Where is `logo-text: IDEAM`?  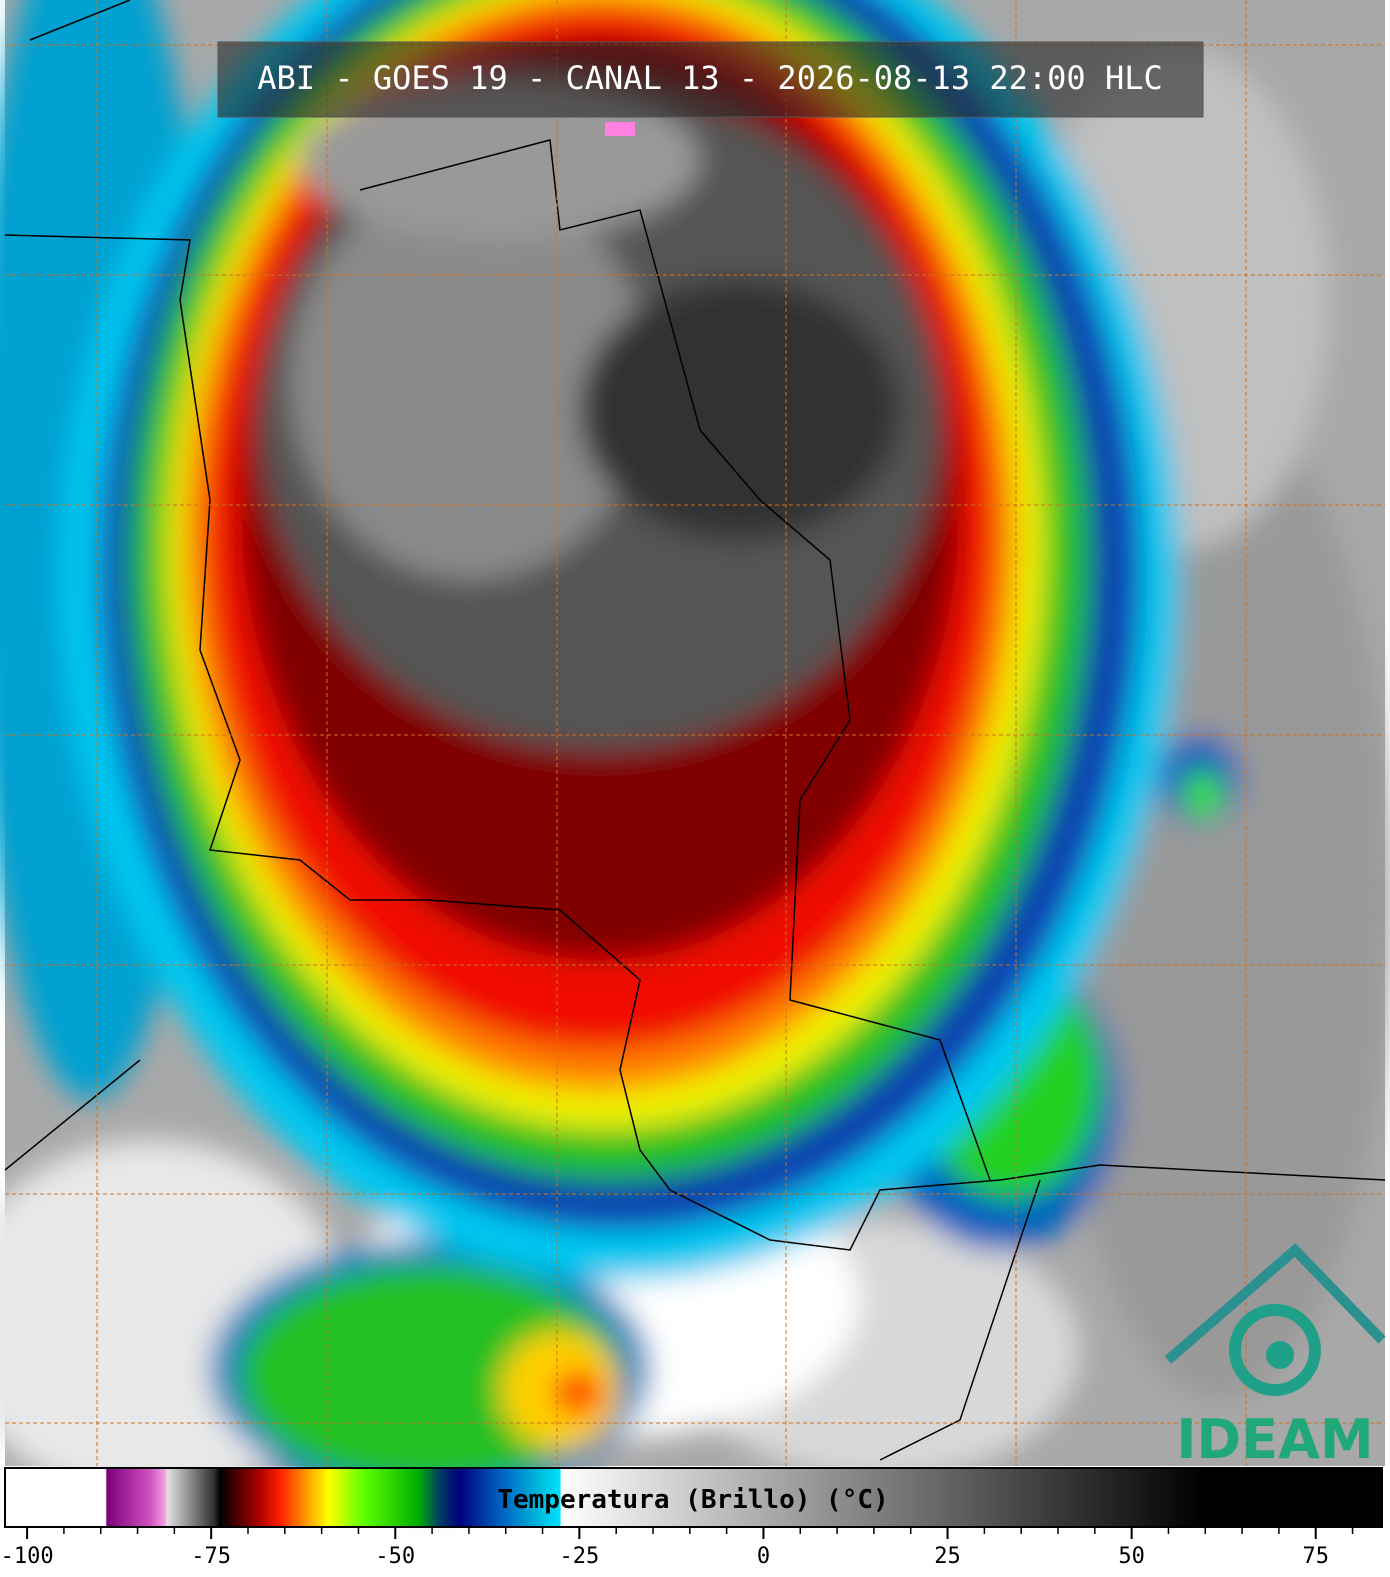
logo-text: IDEAM is located at coordinates (1274, 1439).